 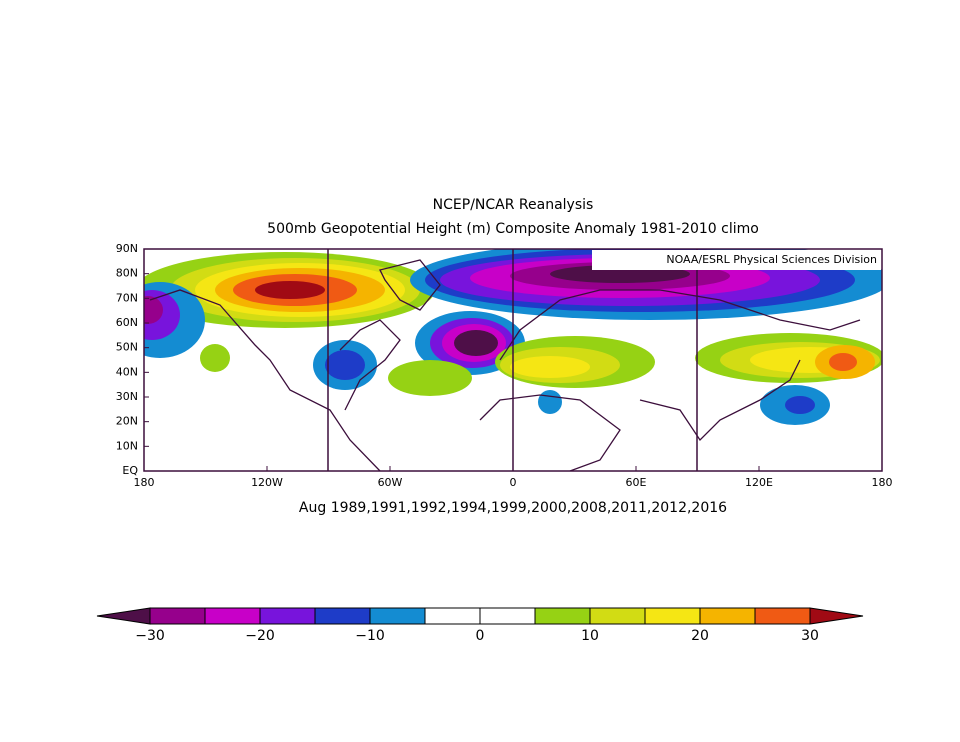 I want to click on lat-label: 30N, so click(x=127, y=396).